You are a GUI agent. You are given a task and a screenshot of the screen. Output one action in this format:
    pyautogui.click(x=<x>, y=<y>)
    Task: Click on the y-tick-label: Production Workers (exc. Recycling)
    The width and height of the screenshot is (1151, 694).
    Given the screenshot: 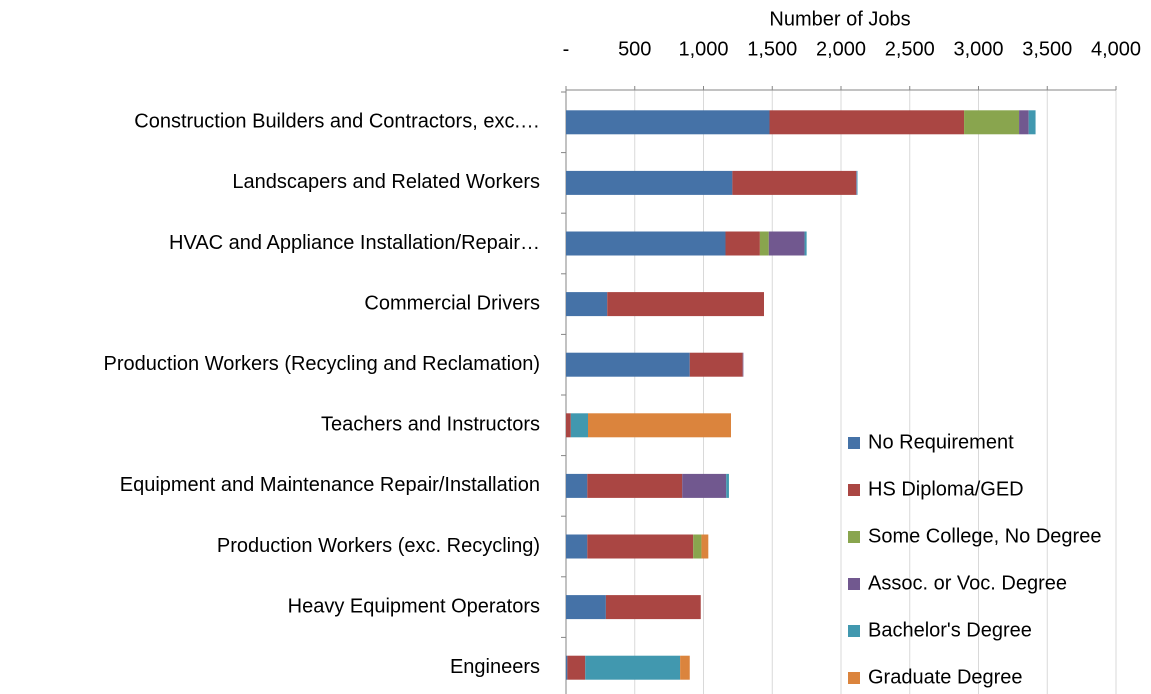 What is the action you would take?
    pyautogui.click(x=378, y=546)
    